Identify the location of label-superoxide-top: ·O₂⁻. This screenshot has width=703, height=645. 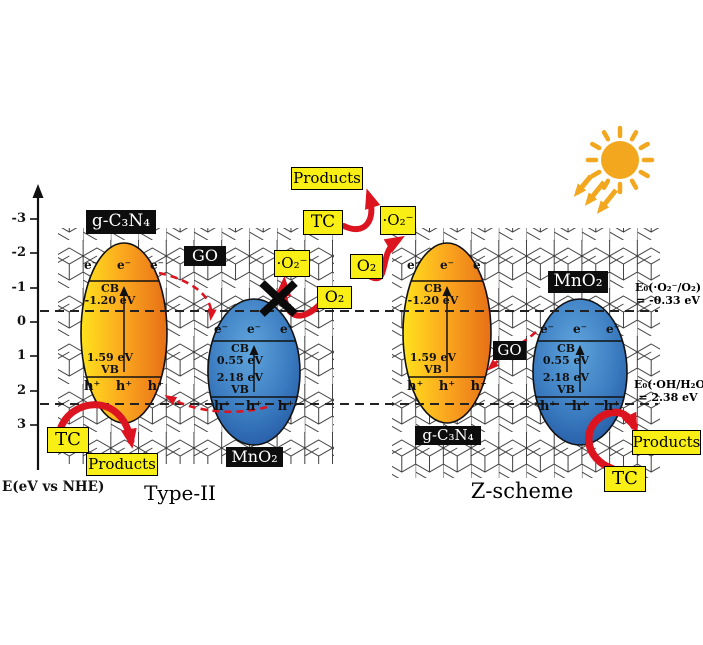
(398, 220).